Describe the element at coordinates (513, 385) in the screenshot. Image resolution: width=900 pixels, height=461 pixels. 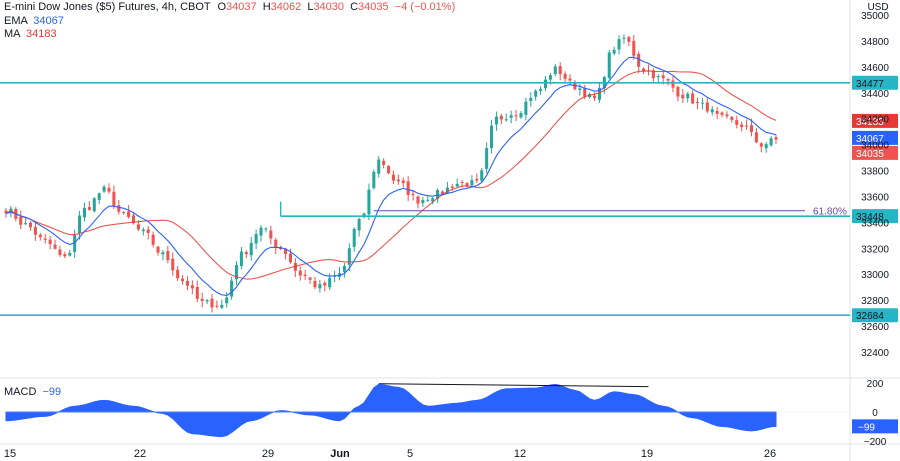
I see `macd-divergence-line` at that location.